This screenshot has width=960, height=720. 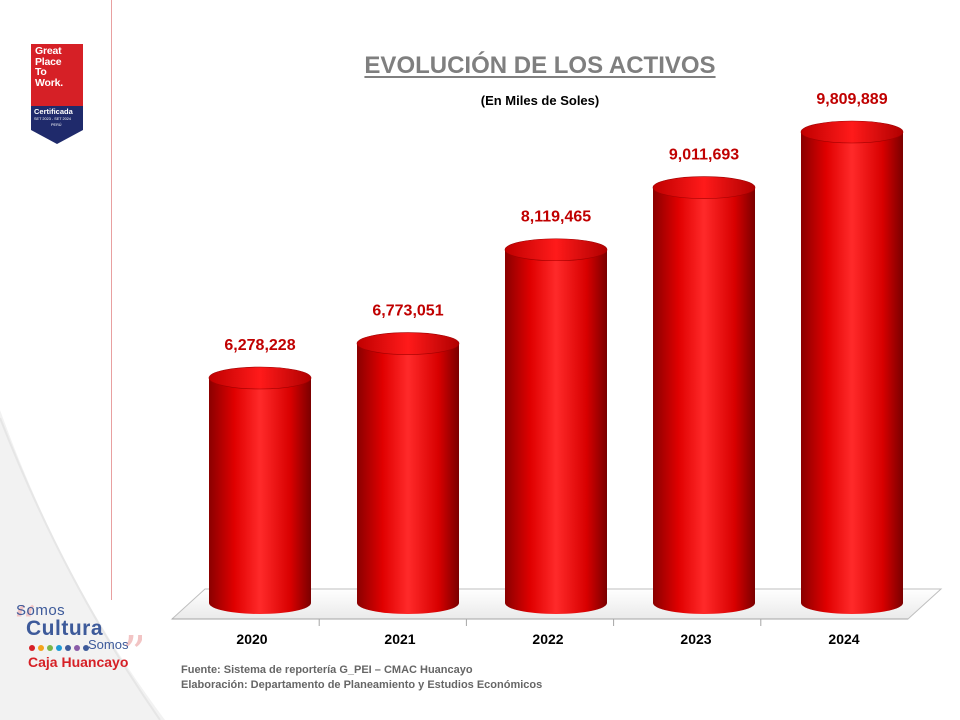 I want to click on bar-2021, so click(x=408, y=473).